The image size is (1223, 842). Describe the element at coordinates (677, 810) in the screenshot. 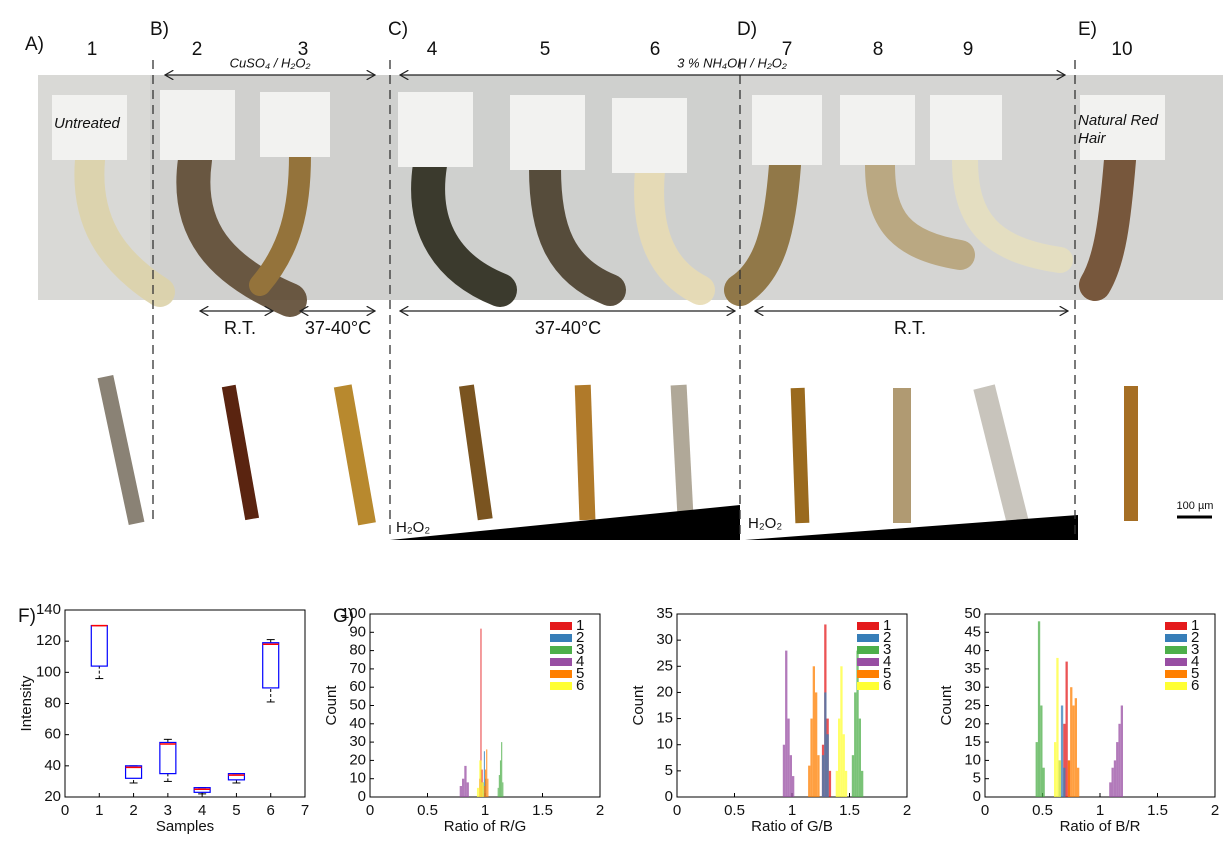

I see `x-tick-label: 0` at that location.